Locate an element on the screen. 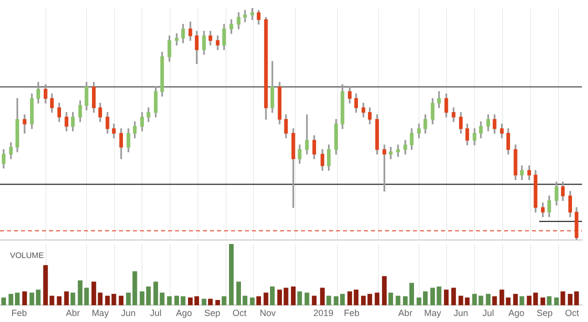 This screenshot has width=588, height=322. x-tick-label: Nov is located at coordinates (268, 313).